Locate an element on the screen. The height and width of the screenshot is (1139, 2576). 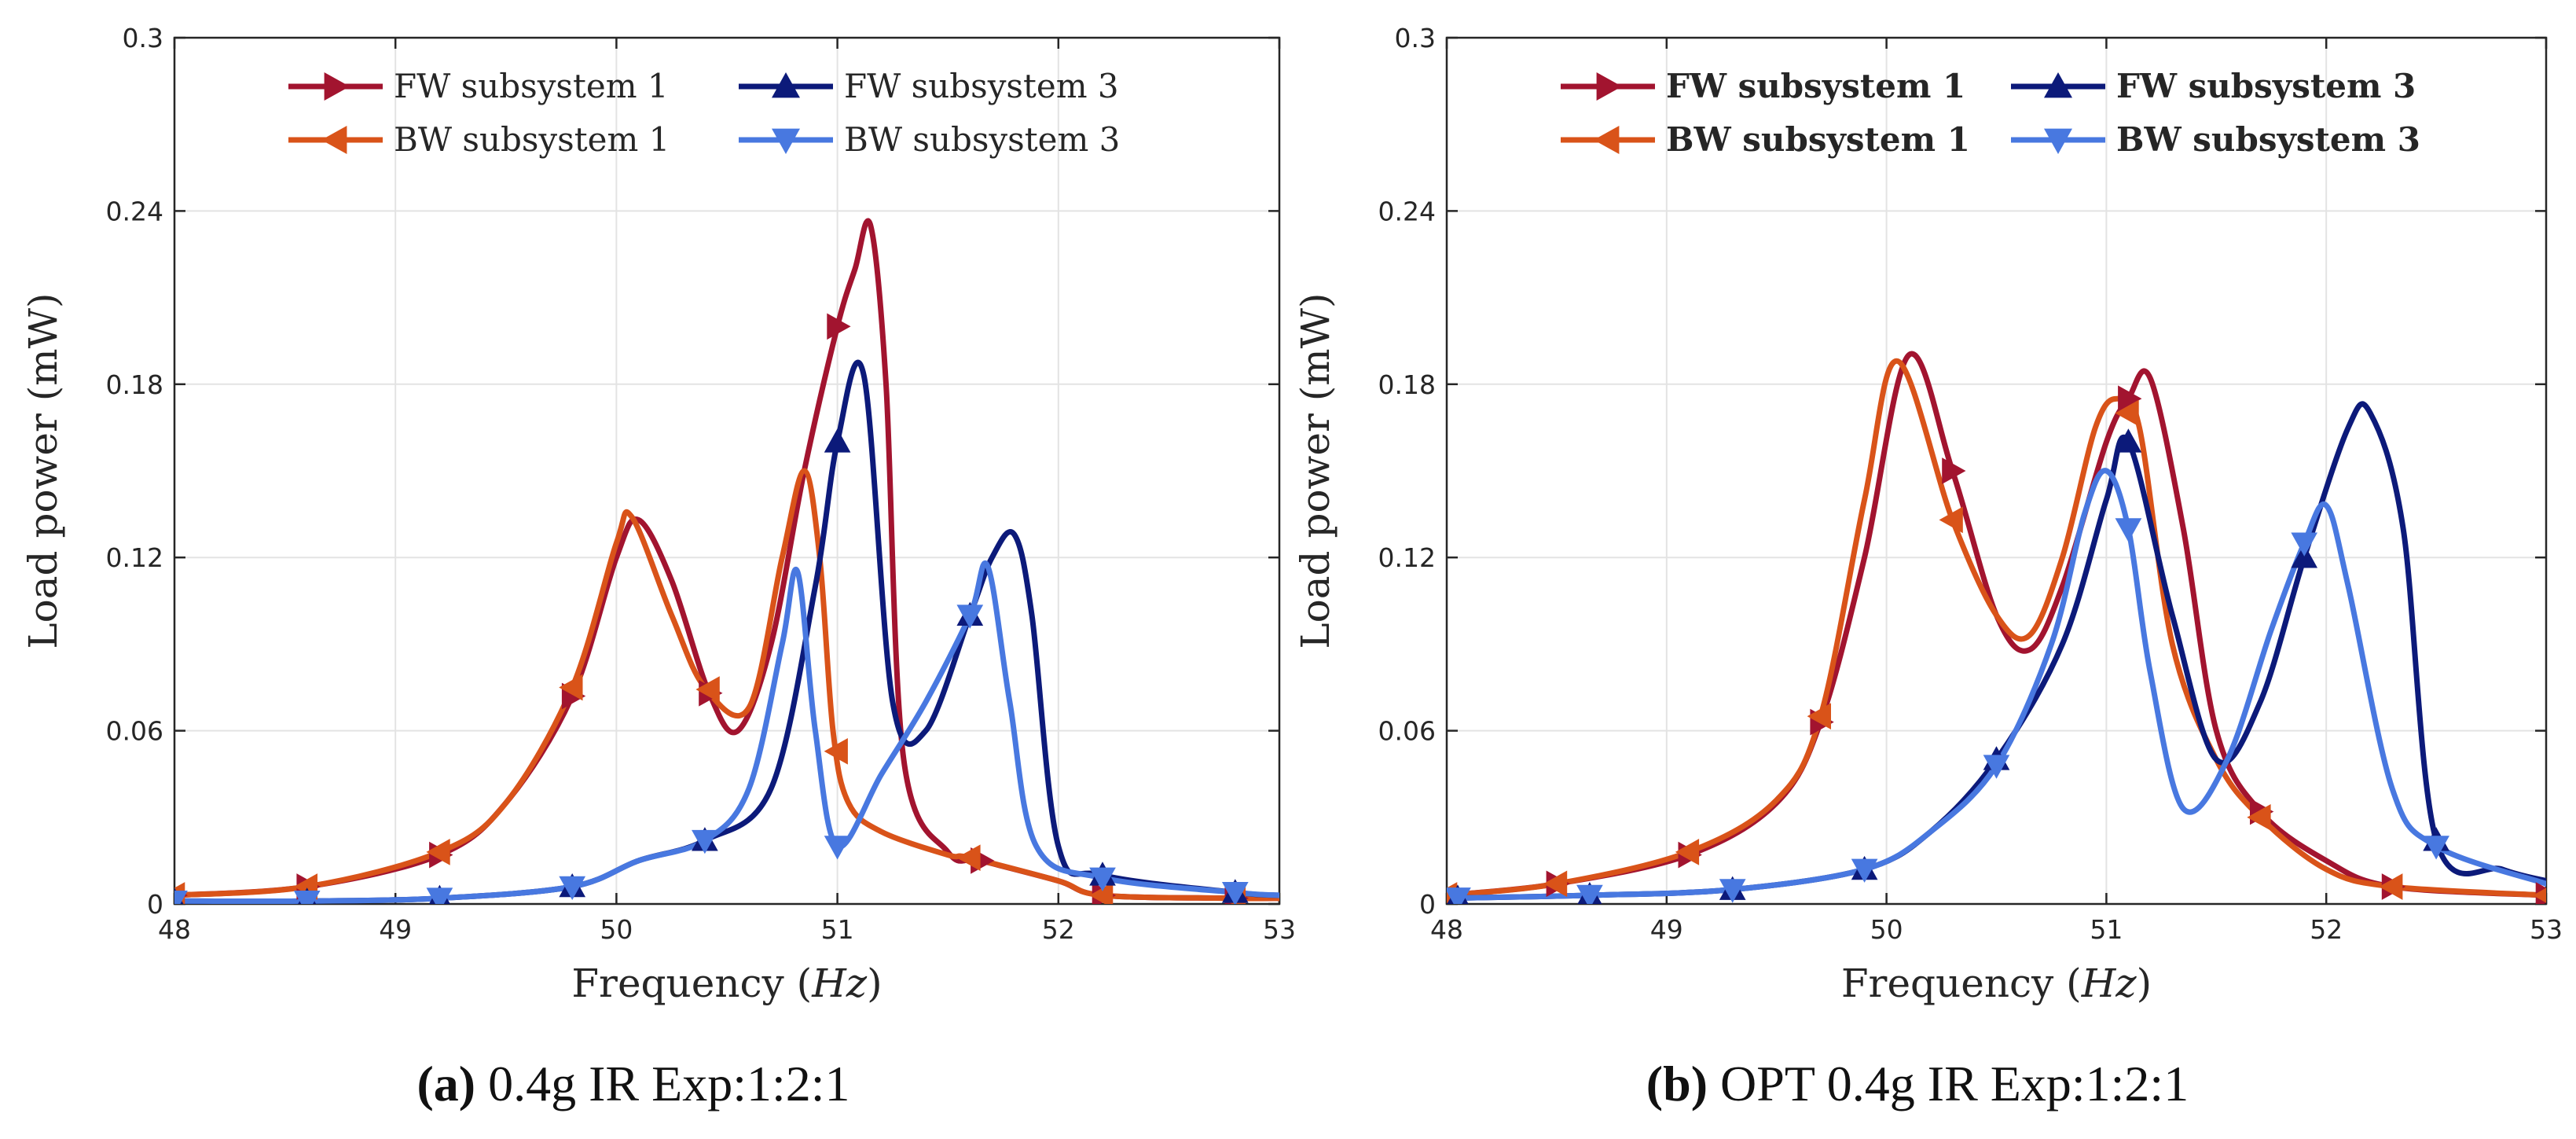
caption-a-text: 0.4g IR Exp:1:2:1 is located at coordinates (662, 1083).